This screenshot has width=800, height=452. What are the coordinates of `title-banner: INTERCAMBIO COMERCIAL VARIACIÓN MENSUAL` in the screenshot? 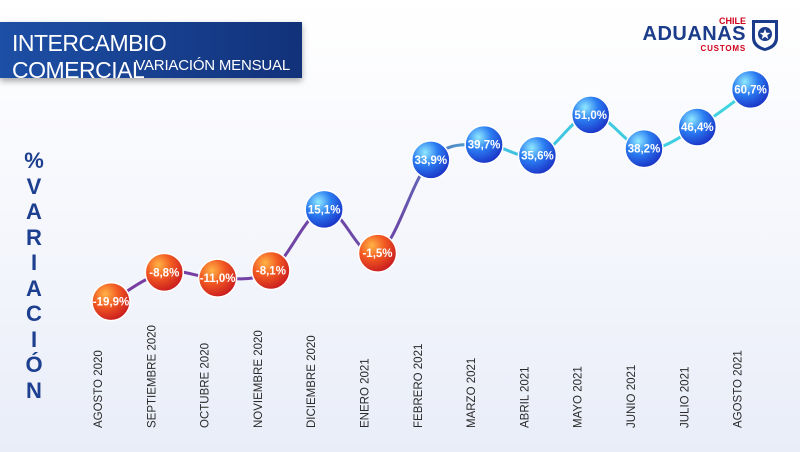 It's located at (151, 52).